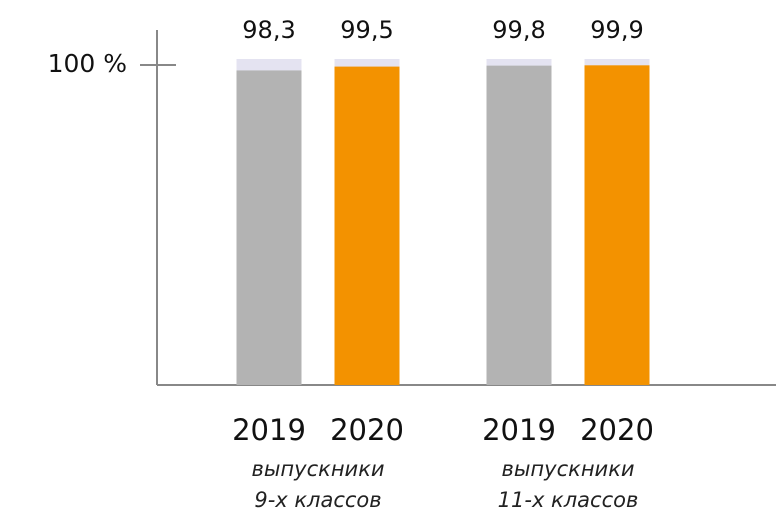 The height and width of the screenshot is (520, 776). What do you see at coordinates (268, 30) in the screenshot?
I see `value-label: 98,3` at bounding box center [268, 30].